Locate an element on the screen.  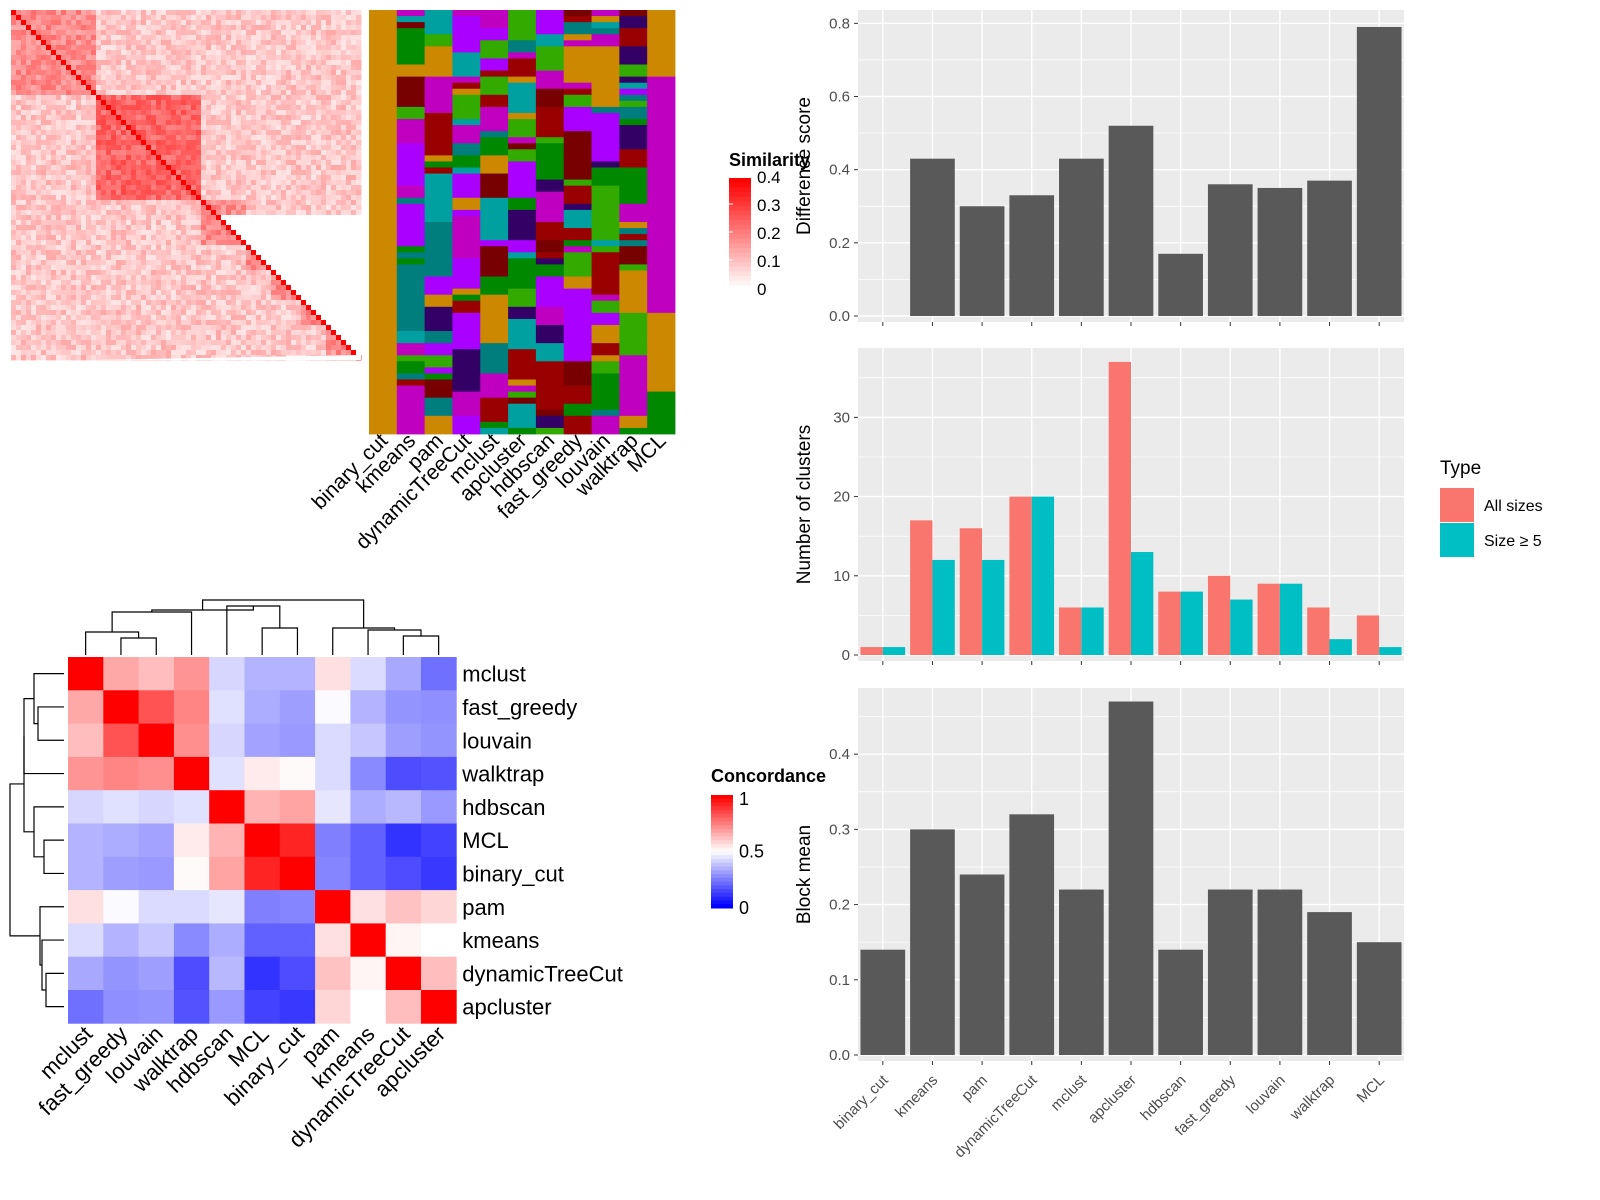
similarity-legend-label: 0 is located at coordinates (761, 289).